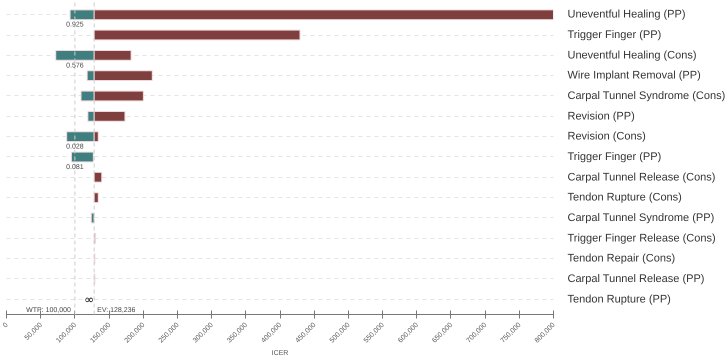 The image size is (728, 359). What do you see at coordinates (636, 278) in the screenshot?
I see `y-tick-label: Carpal Tunnel Release (PP)` at bounding box center [636, 278].